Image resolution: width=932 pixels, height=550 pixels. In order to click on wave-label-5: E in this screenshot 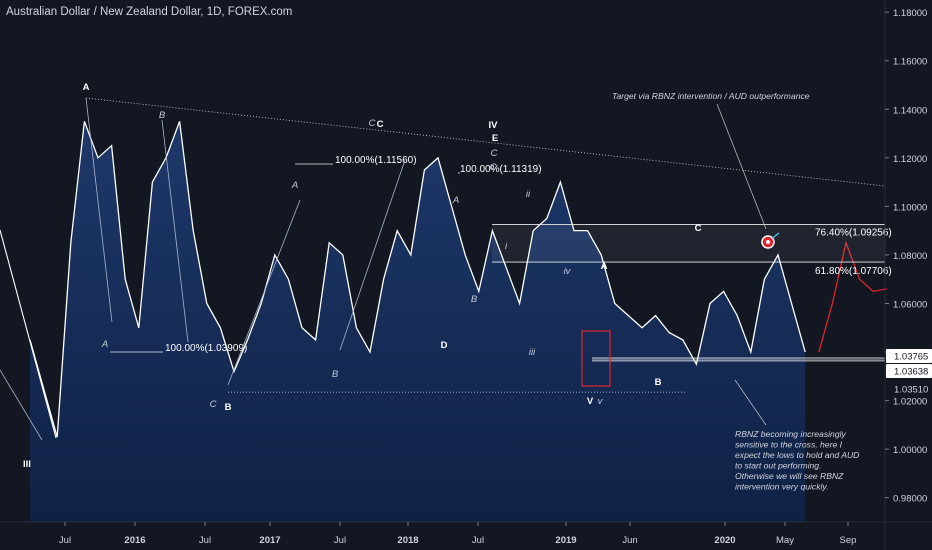, I will do `click(495, 138)`.